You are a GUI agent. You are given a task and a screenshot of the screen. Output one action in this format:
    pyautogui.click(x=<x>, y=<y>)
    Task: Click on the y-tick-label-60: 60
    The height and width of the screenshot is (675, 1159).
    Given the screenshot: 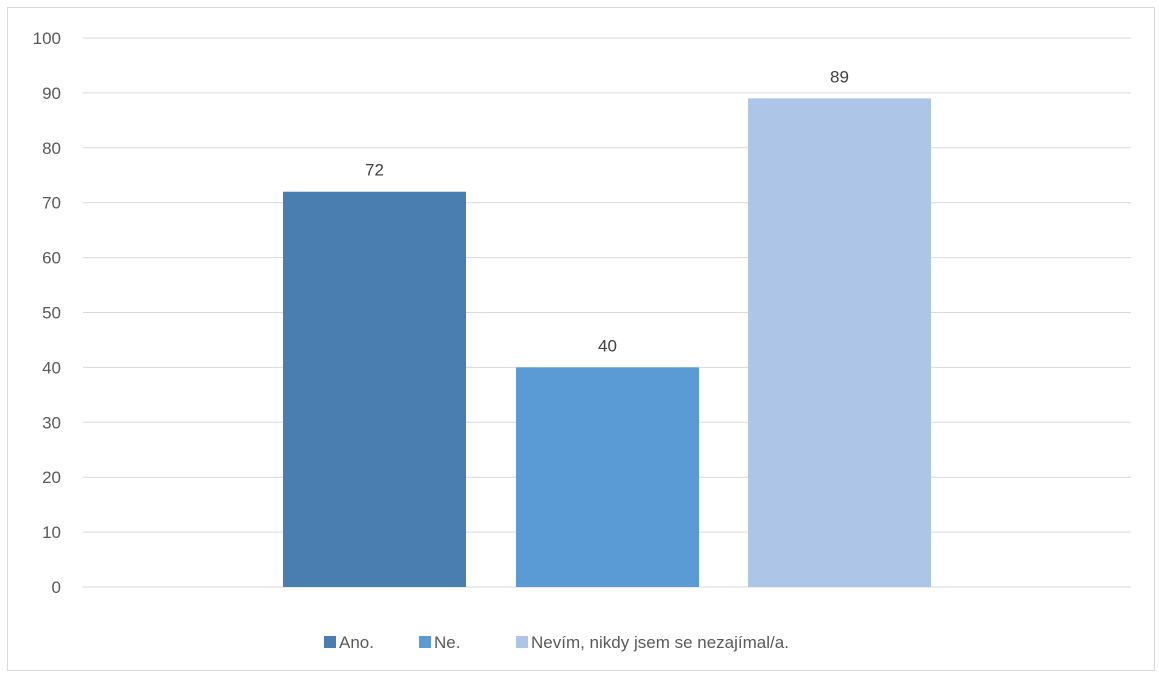 What is the action you would take?
    pyautogui.click(x=51, y=258)
    